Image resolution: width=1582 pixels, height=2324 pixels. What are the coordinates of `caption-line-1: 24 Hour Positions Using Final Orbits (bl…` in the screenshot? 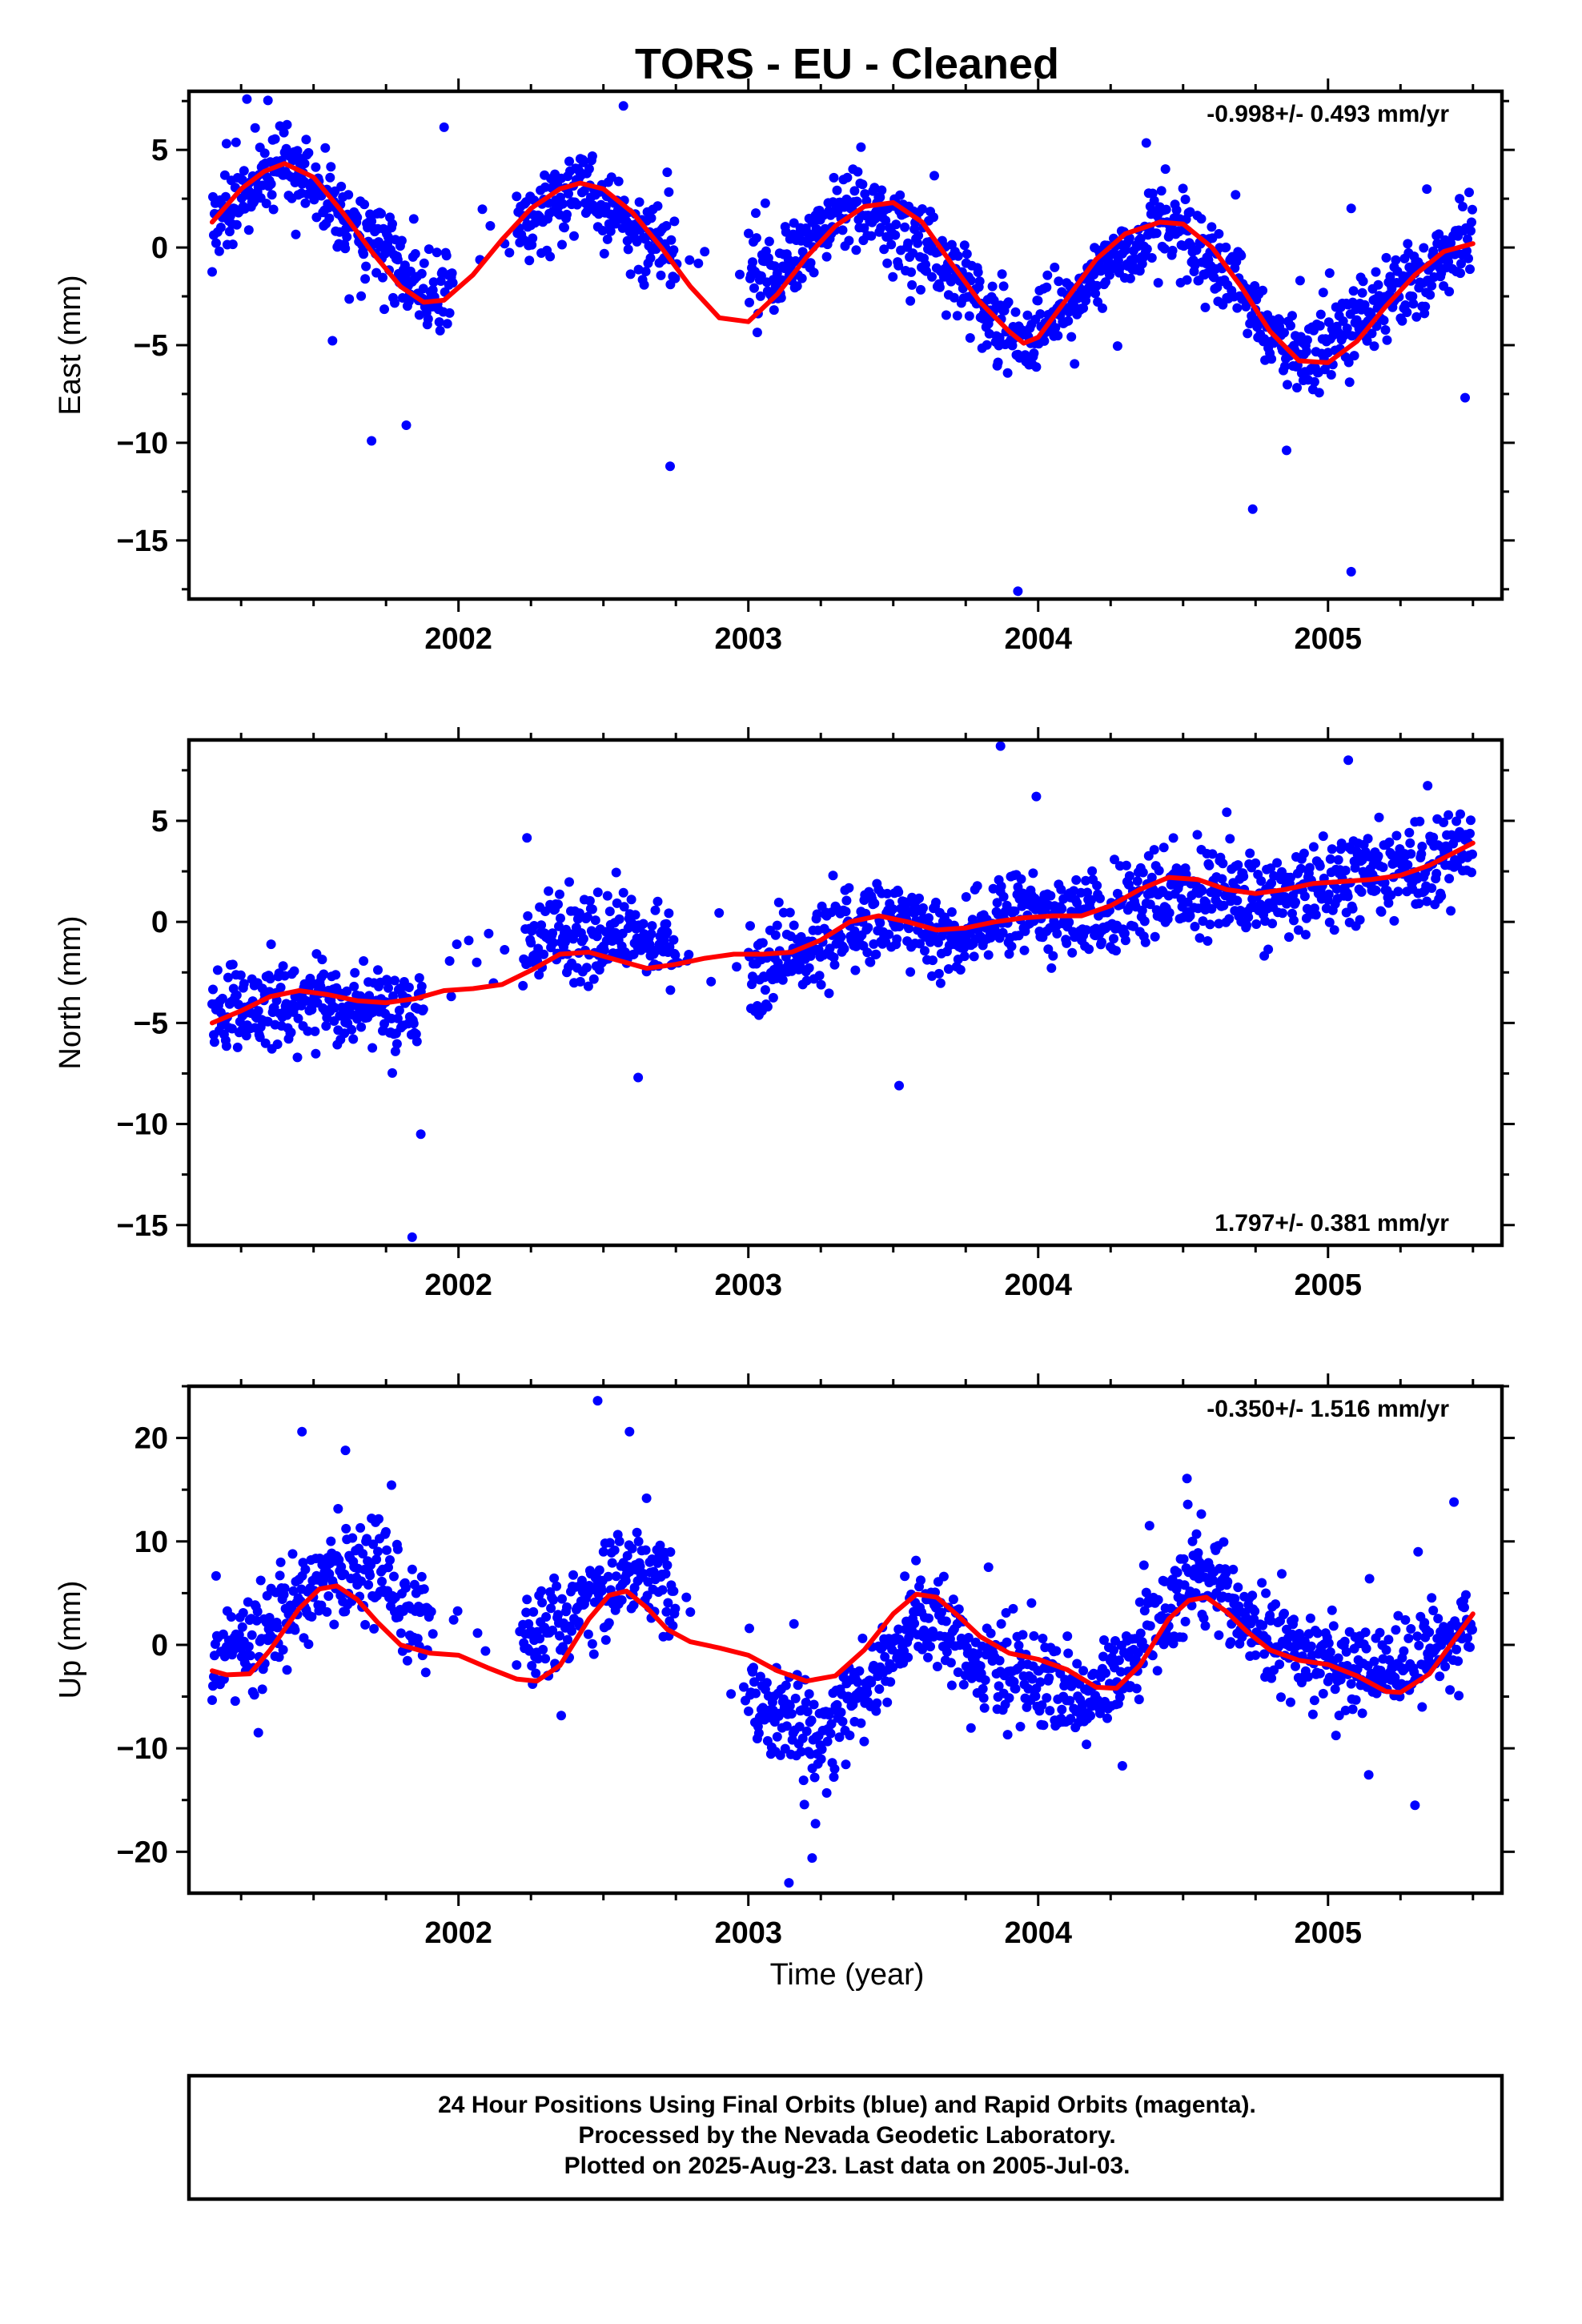 It's located at (847, 2105).